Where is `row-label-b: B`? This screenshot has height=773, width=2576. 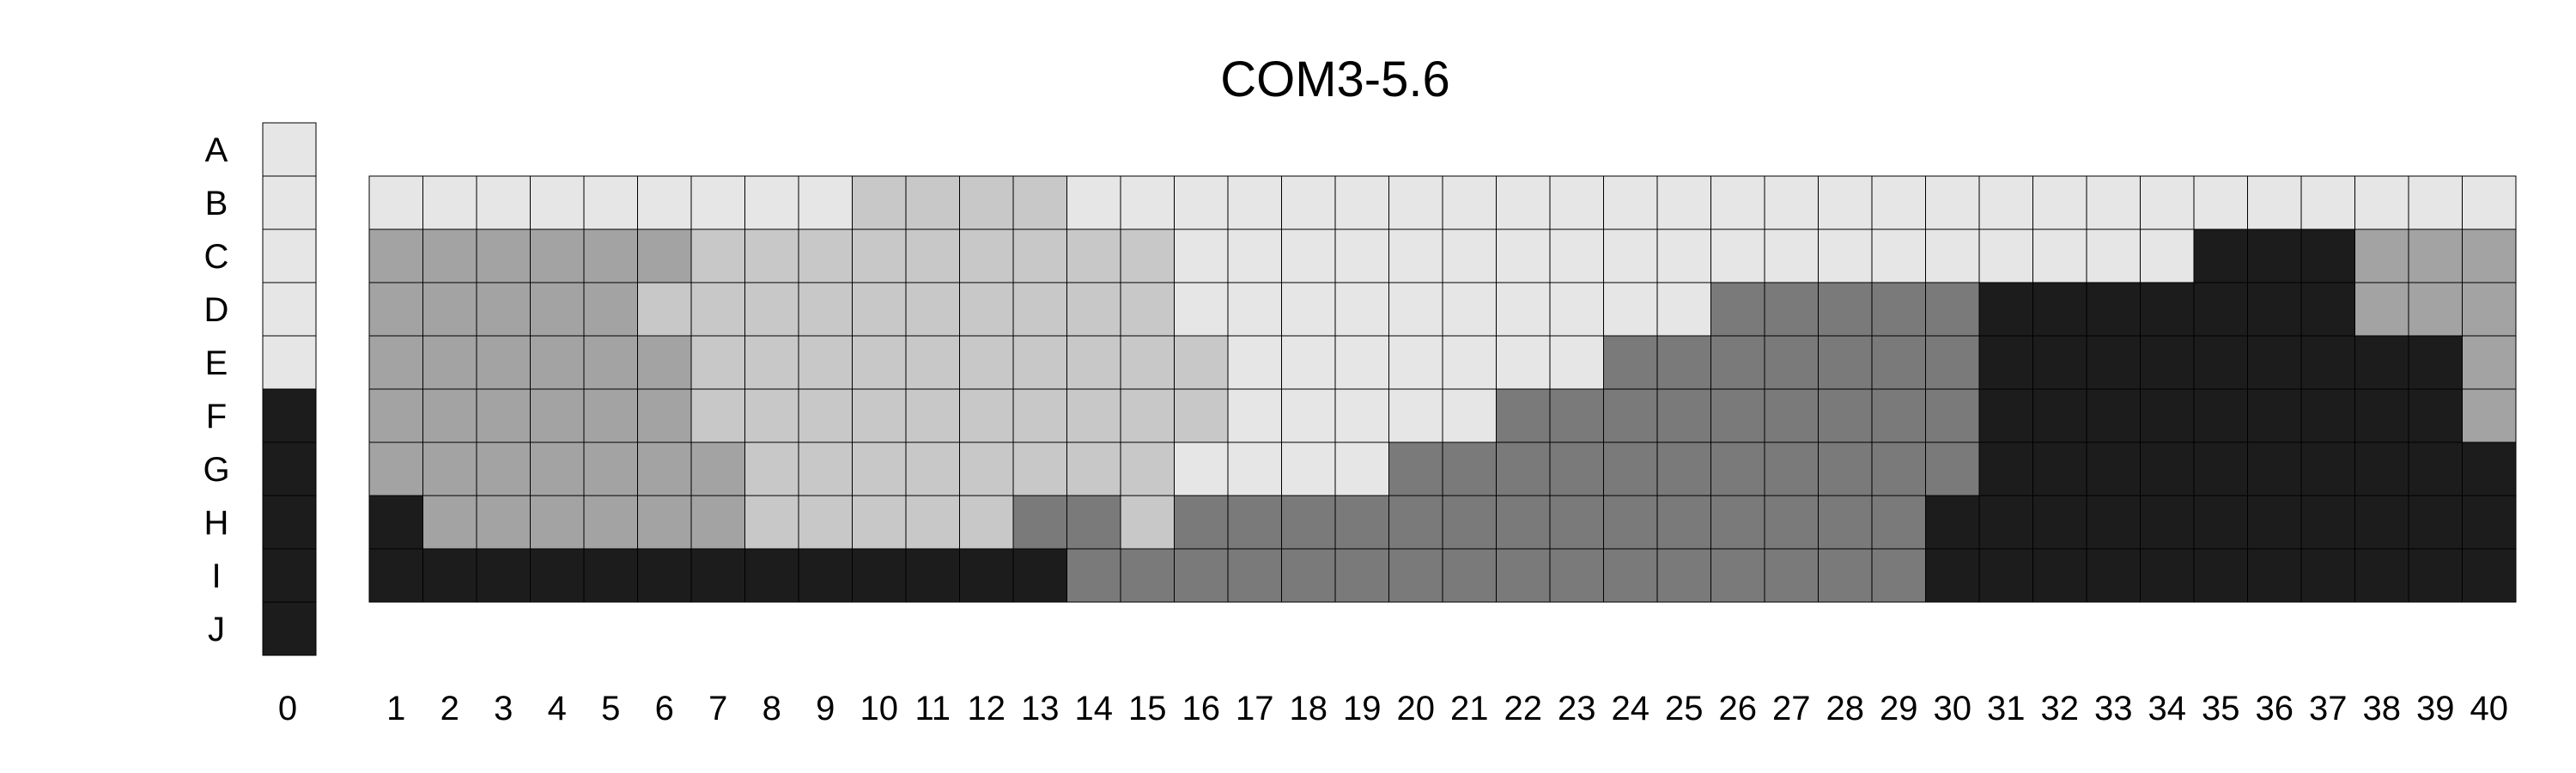 row-label-b: B is located at coordinates (217, 203).